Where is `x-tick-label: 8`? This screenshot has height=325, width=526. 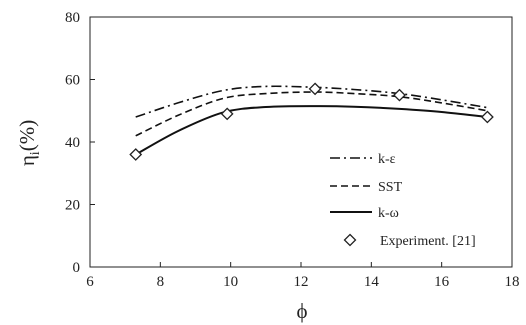
x-tick-label: 8 is located at coordinates (161, 282).